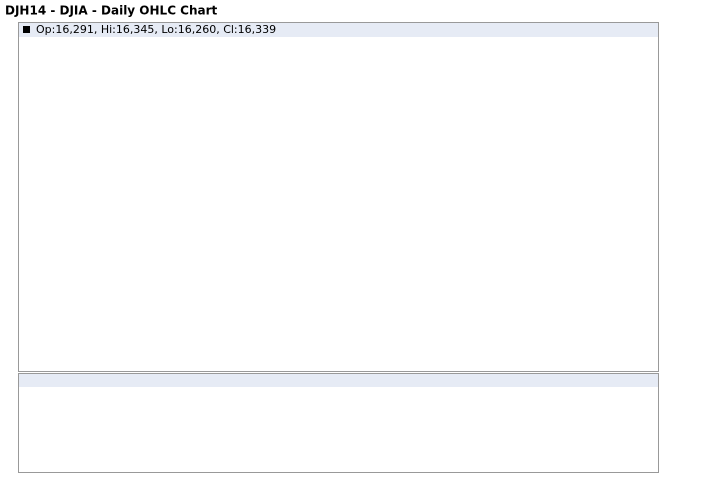 This screenshot has width=703, height=502. I want to click on chart-title: DJH14 - DJIA - Daily OHLC Chart, so click(111, 11).